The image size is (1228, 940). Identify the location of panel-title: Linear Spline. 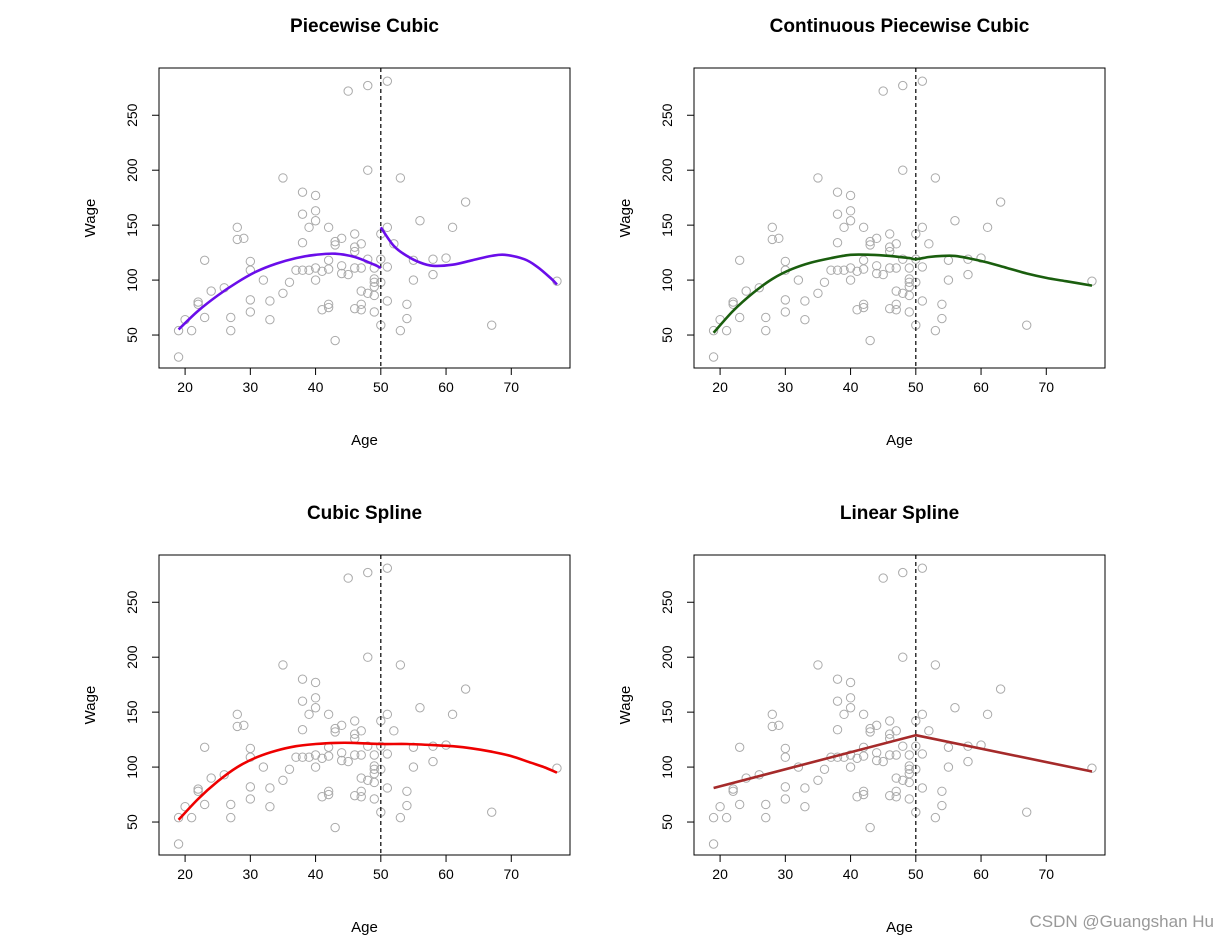
(899, 513).